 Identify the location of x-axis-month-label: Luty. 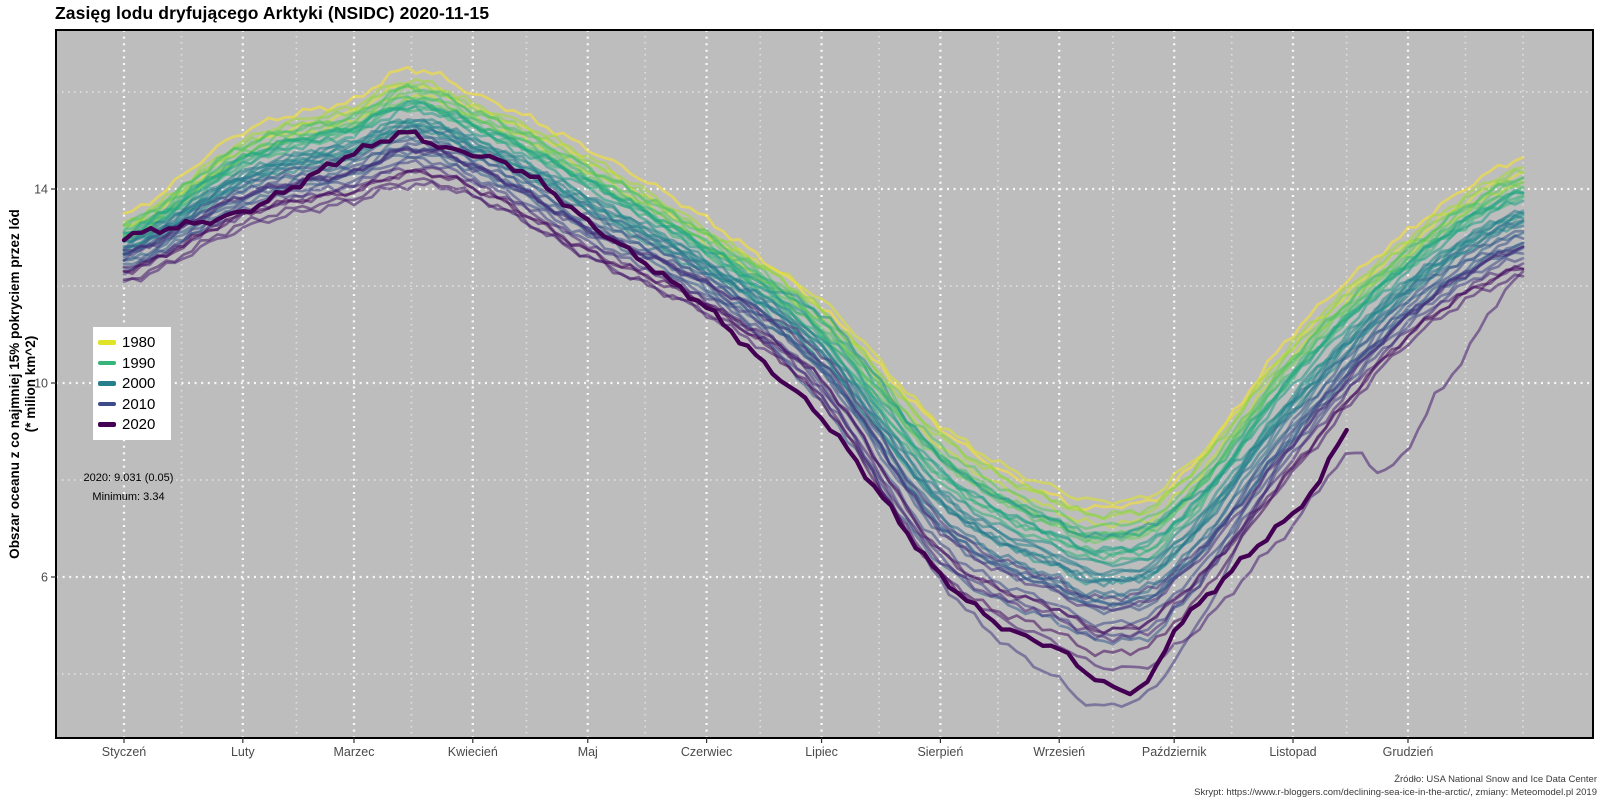
(243, 752).